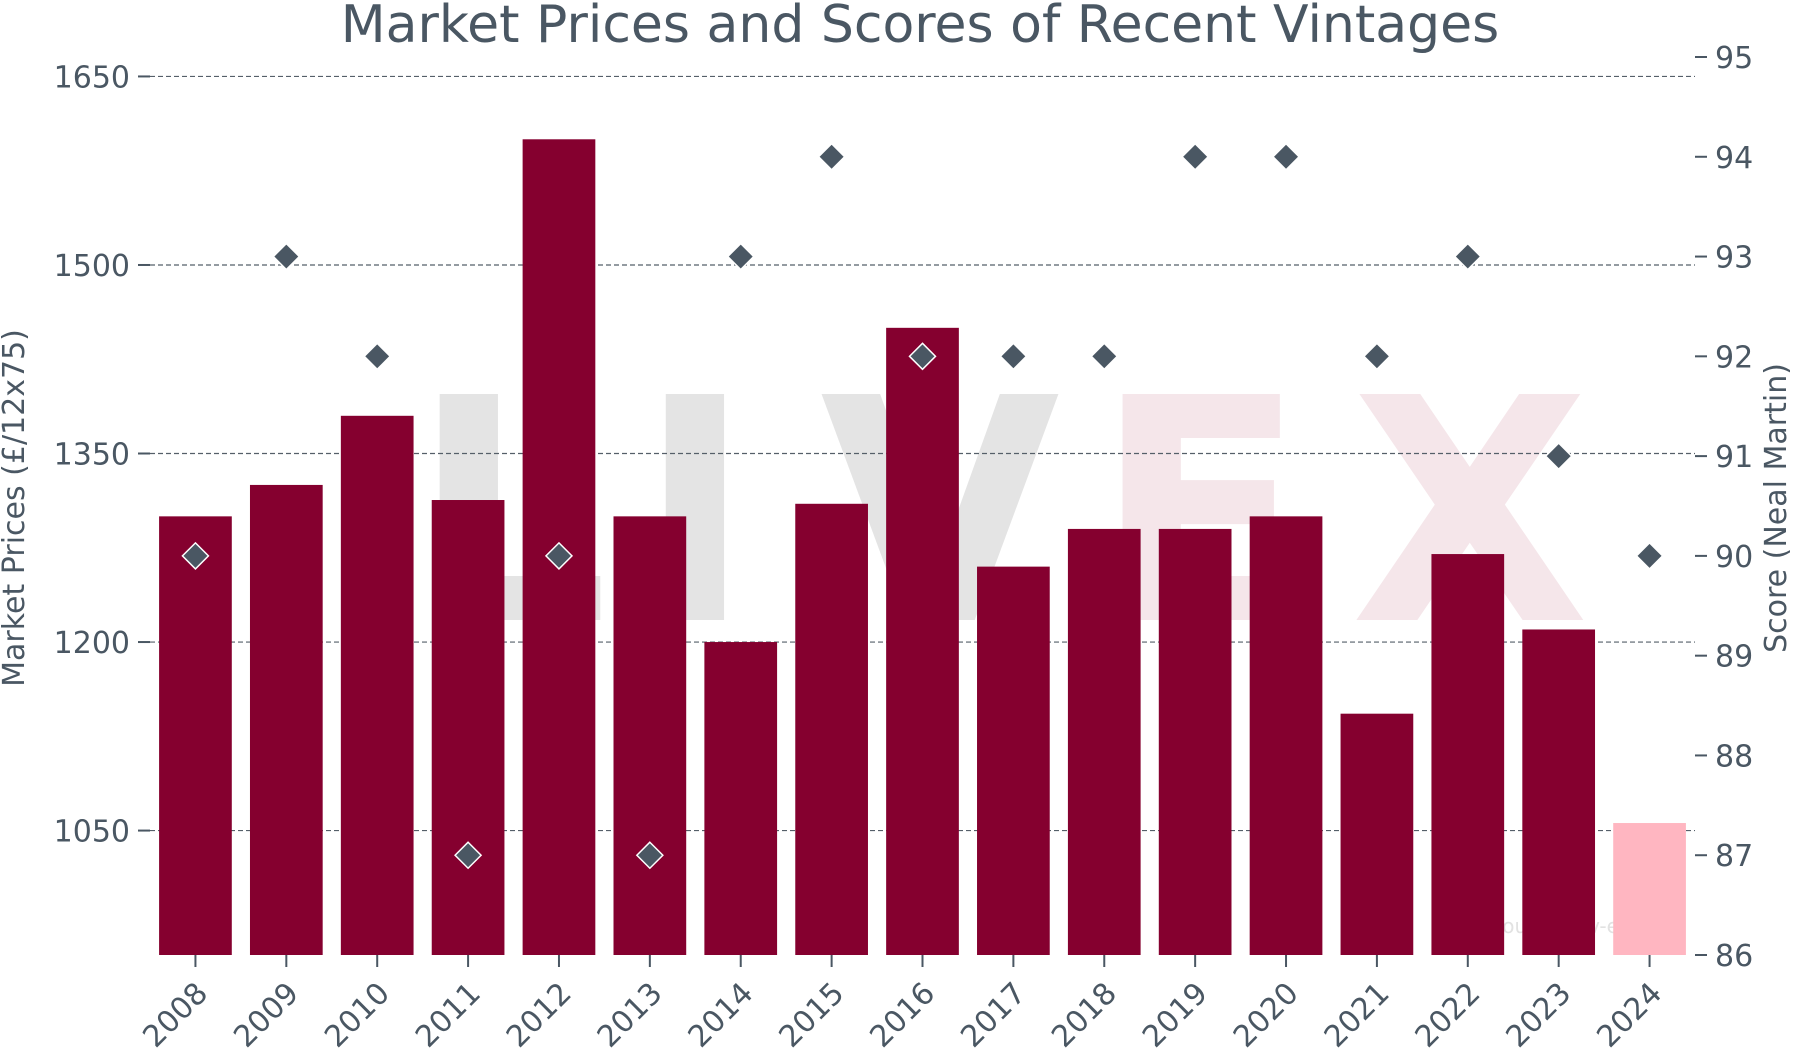 The height and width of the screenshot is (1060, 1800). Describe the element at coordinates (721, 1015) in the screenshot. I see `x-tick-label: 2014` at that location.